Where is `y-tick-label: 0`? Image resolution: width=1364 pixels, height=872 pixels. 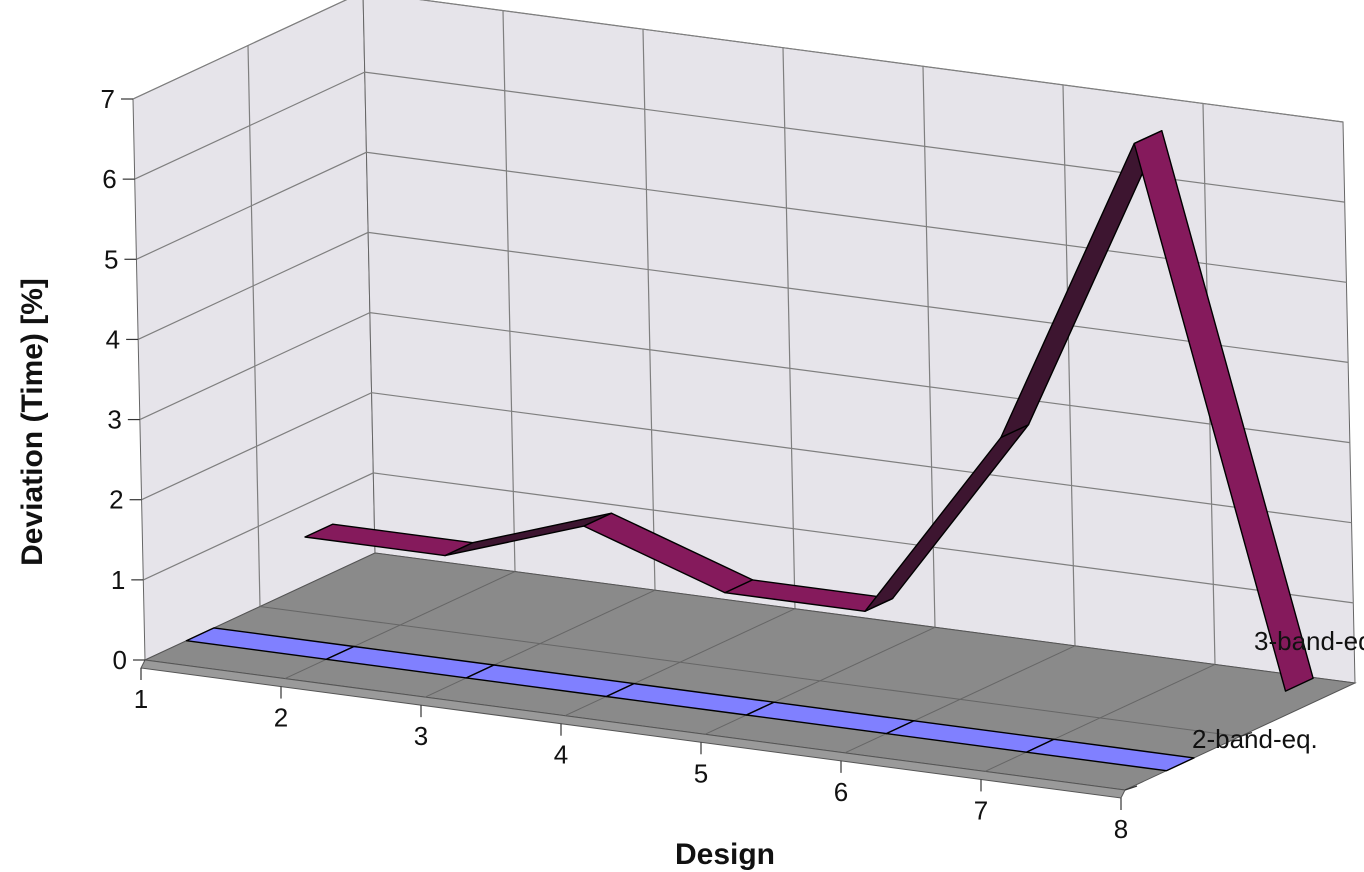
y-tick-label: 0 is located at coordinates (120, 660).